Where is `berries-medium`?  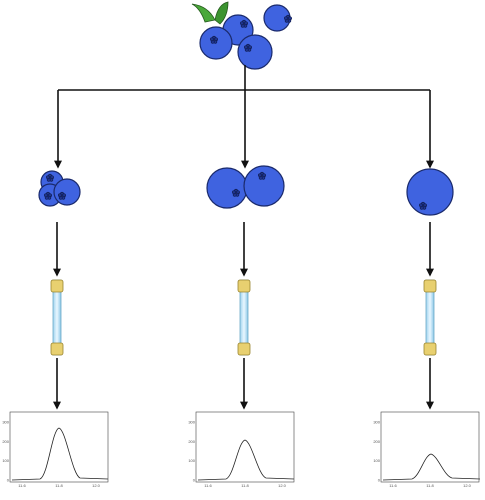 berries-medium is located at coordinates (245, 187).